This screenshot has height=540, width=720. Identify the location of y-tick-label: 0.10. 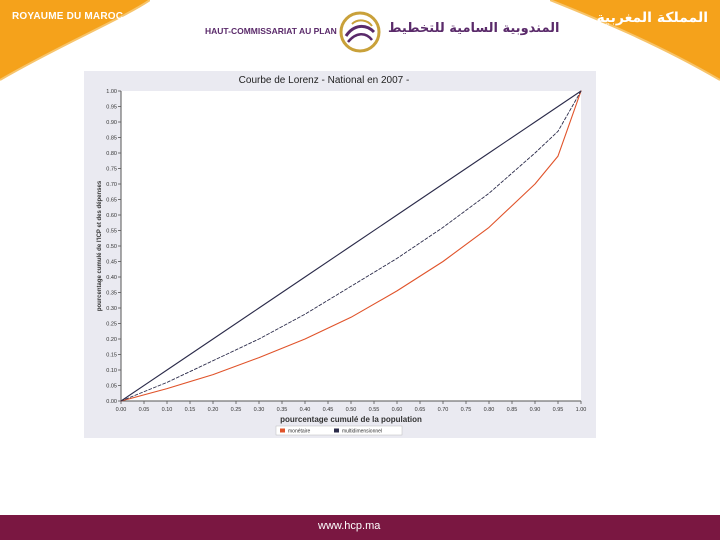
(111, 371).